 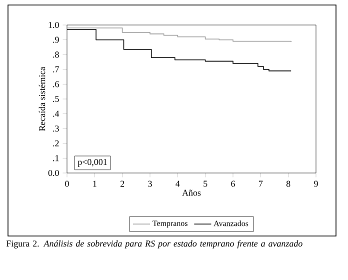 What do you see at coordinates (288, 183) in the screenshot?
I see `x-tick-label: 8` at bounding box center [288, 183].